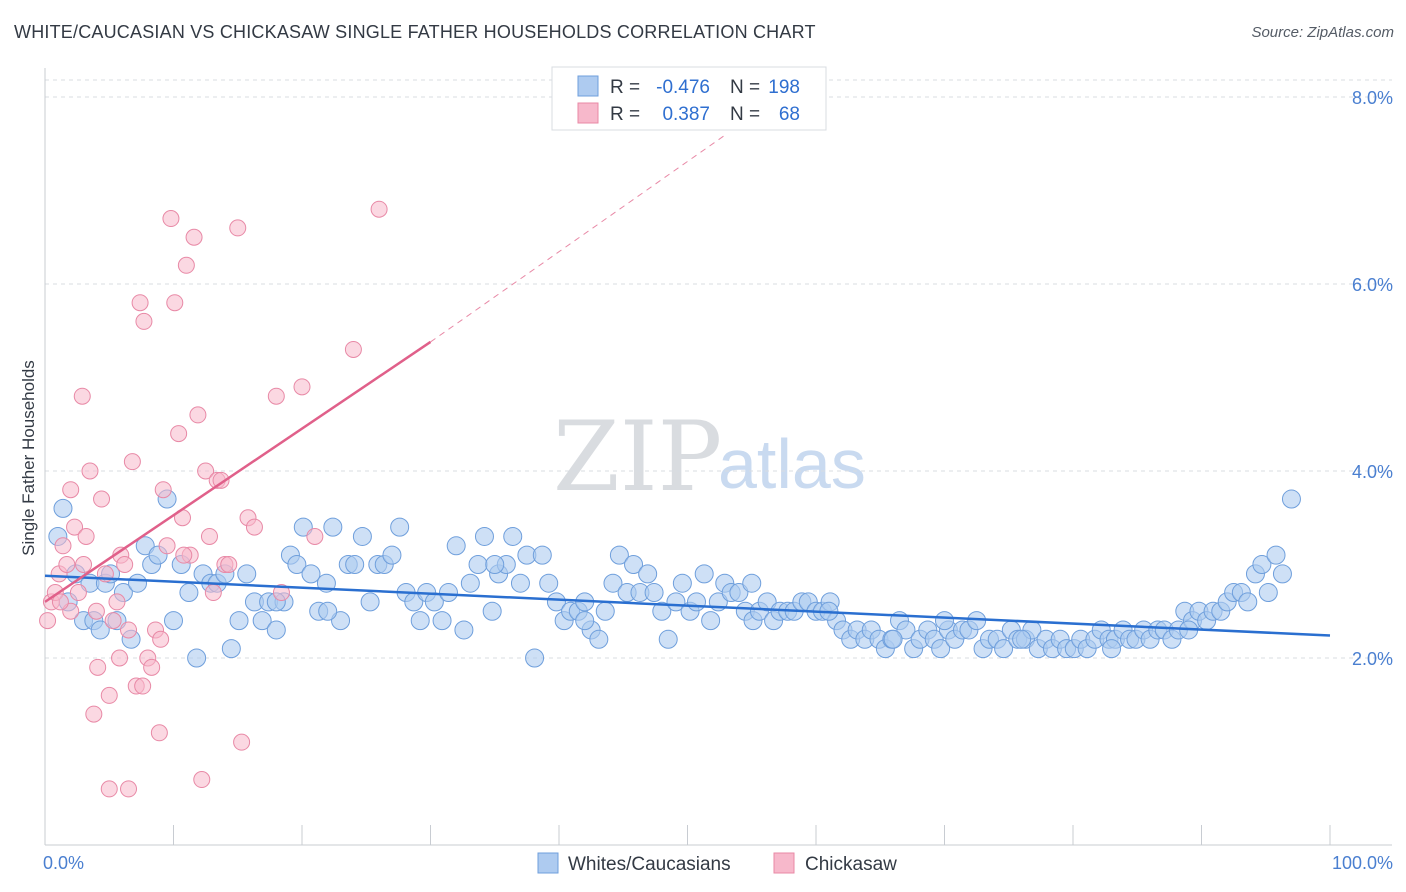 This screenshot has height=892, width=1406. What do you see at coordinates (28, 458) in the screenshot?
I see `y-axis-label: Single Father Households` at bounding box center [28, 458].